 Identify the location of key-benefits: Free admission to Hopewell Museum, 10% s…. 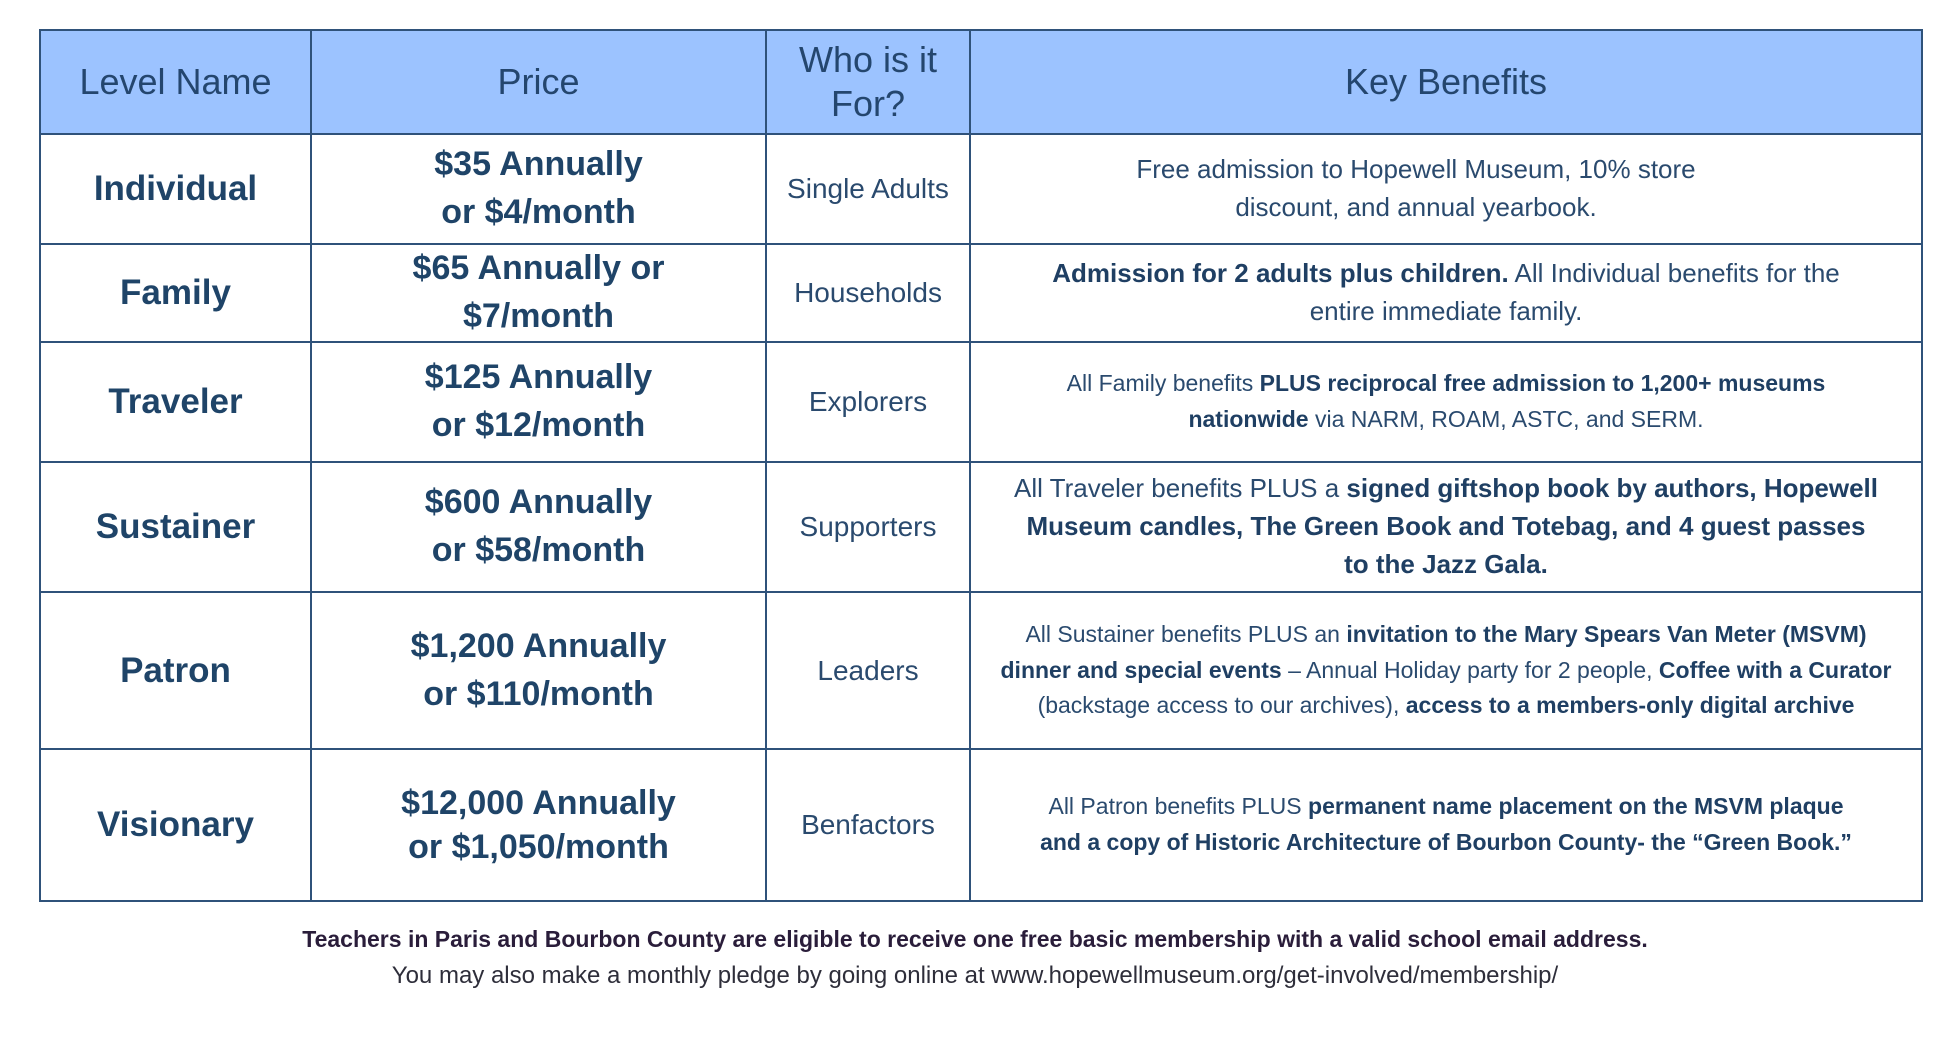
(1446, 189).